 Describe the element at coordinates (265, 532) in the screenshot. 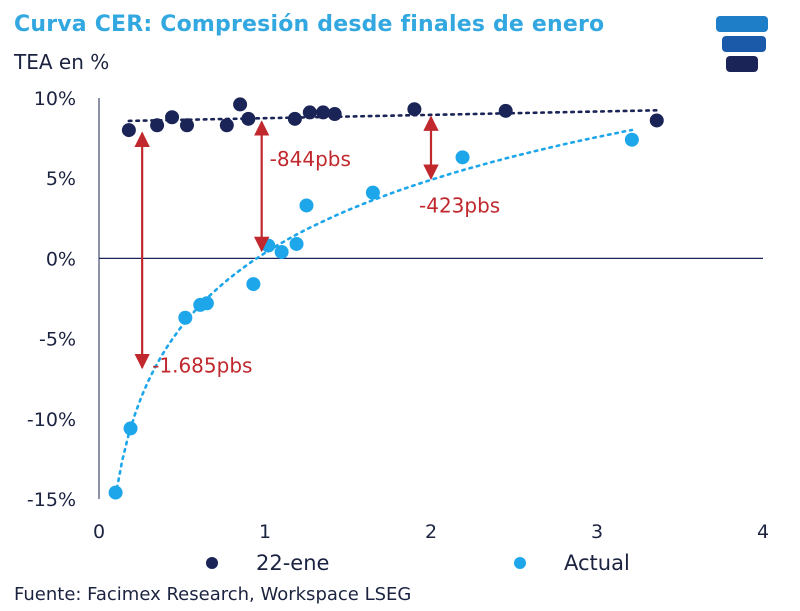

I see `x-tick-label: 1` at that location.